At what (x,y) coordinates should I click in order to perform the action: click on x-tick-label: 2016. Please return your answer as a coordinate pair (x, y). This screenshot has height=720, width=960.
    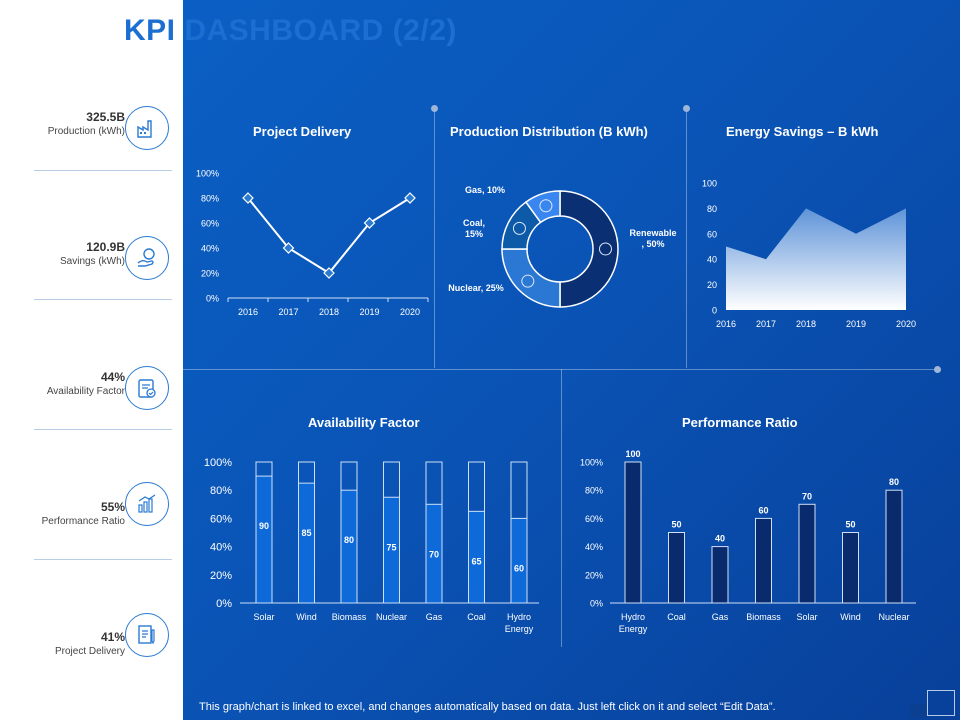
    Looking at the image, I should click on (248, 312).